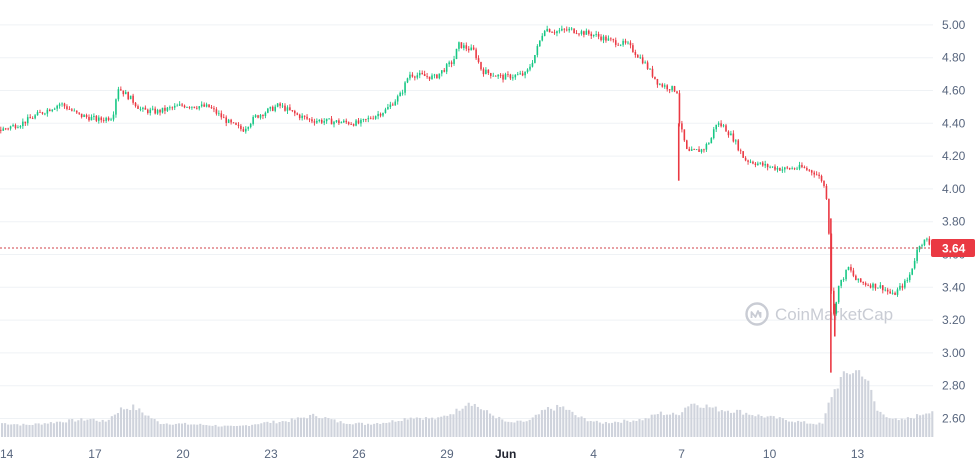  Describe the element at coordinates (954, 91) in the screenshot. I see `y-tick-label: 4.60` at that location.